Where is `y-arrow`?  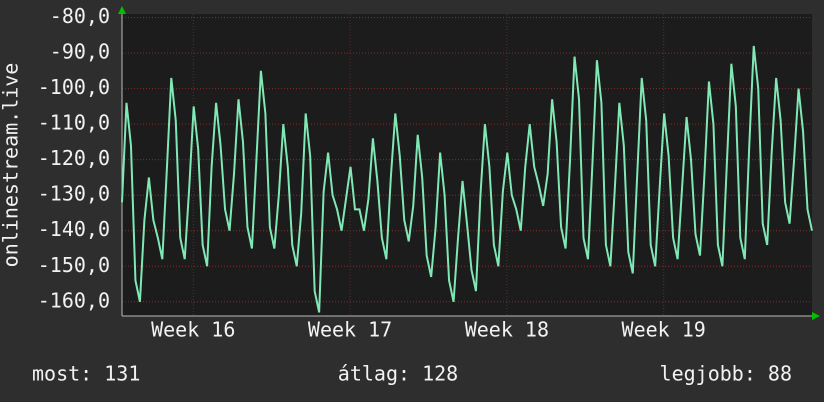
y-arrow is located at coordinates (122, 10).